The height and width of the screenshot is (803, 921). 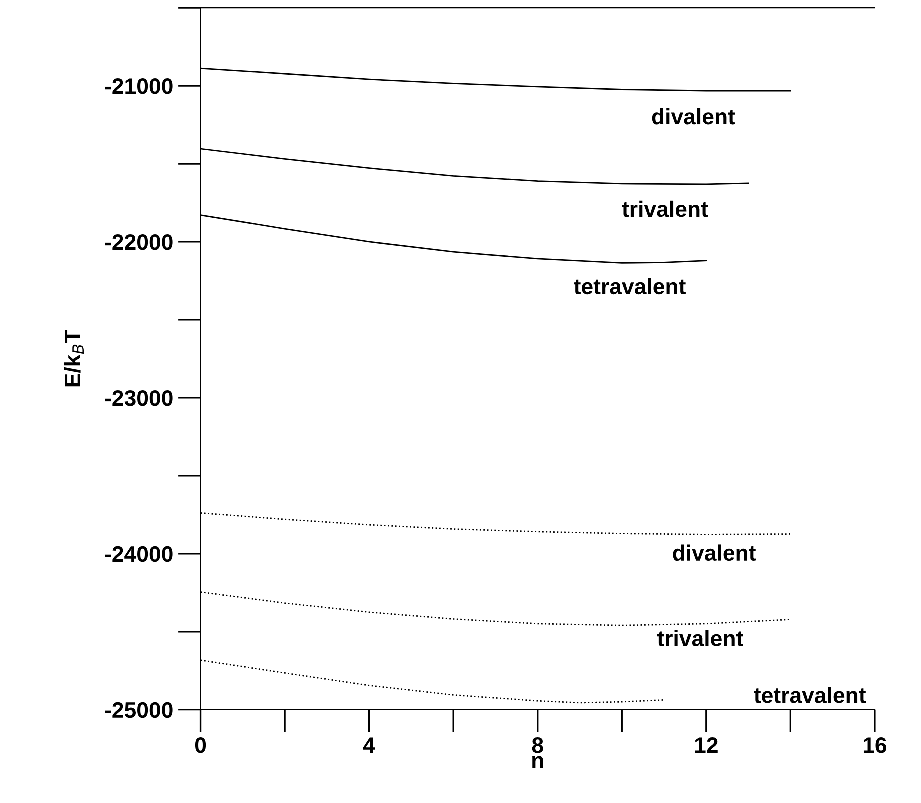 What do you see at coordinates (538, 746) in the screenshot?
I see `x-tick-label: 8` at bounding box center [538, 746].